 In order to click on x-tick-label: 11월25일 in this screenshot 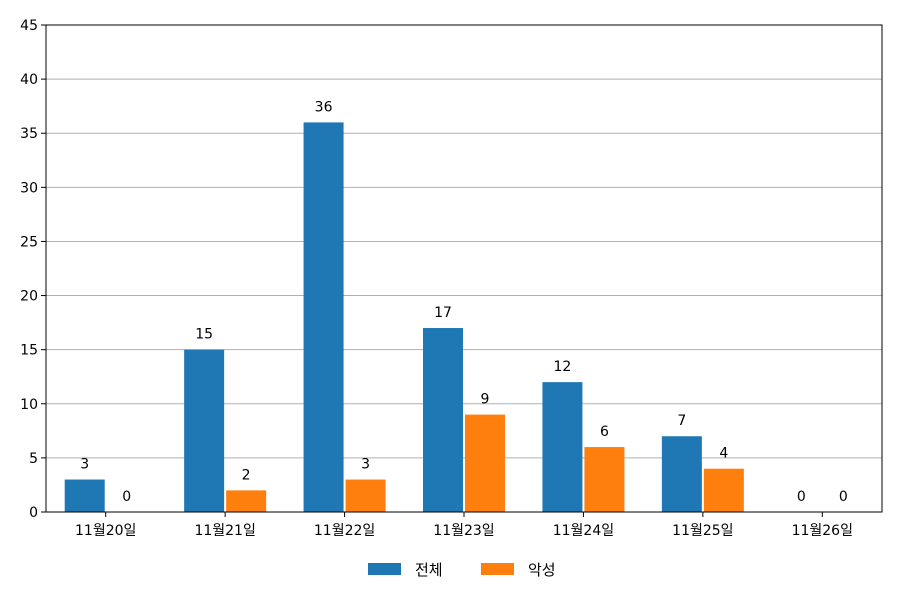, I will do `click(702, 531)`.